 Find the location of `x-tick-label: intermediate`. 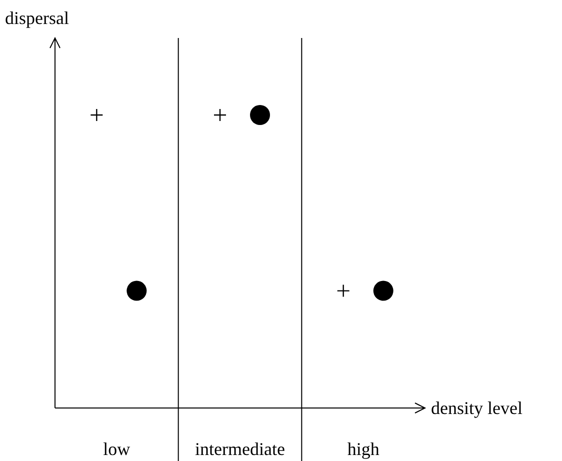

x-tick-label: intermediate is located at coordinates (240, 449).